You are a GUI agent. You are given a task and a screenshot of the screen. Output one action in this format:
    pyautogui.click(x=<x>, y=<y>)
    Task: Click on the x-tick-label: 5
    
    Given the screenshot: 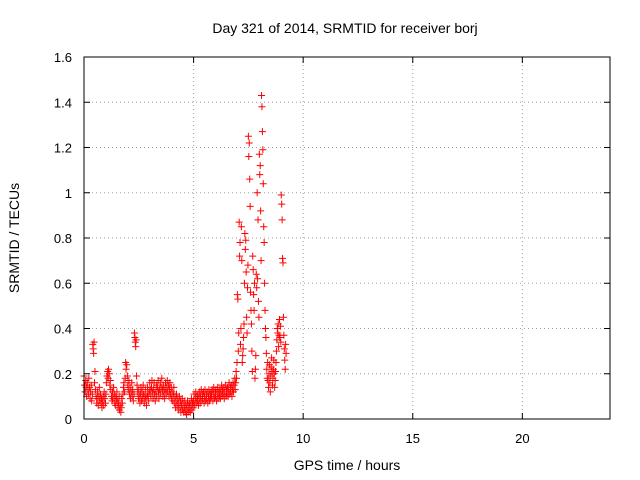 What is the action you would take?
    pyautogui.click(x=193, y=438)
    